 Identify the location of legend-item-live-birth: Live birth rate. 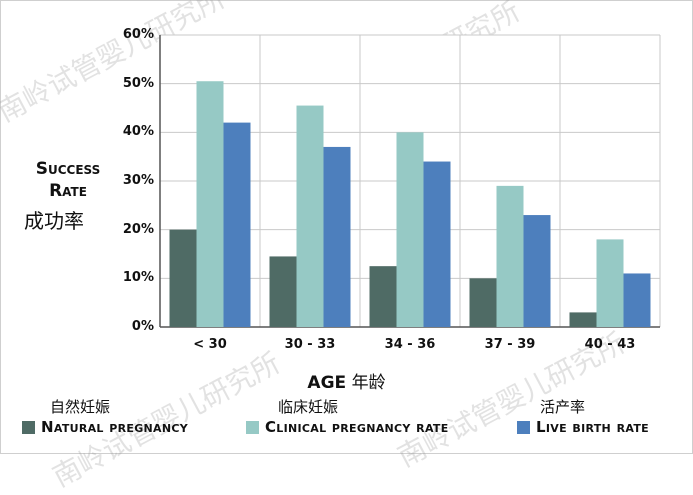
(583, 427).